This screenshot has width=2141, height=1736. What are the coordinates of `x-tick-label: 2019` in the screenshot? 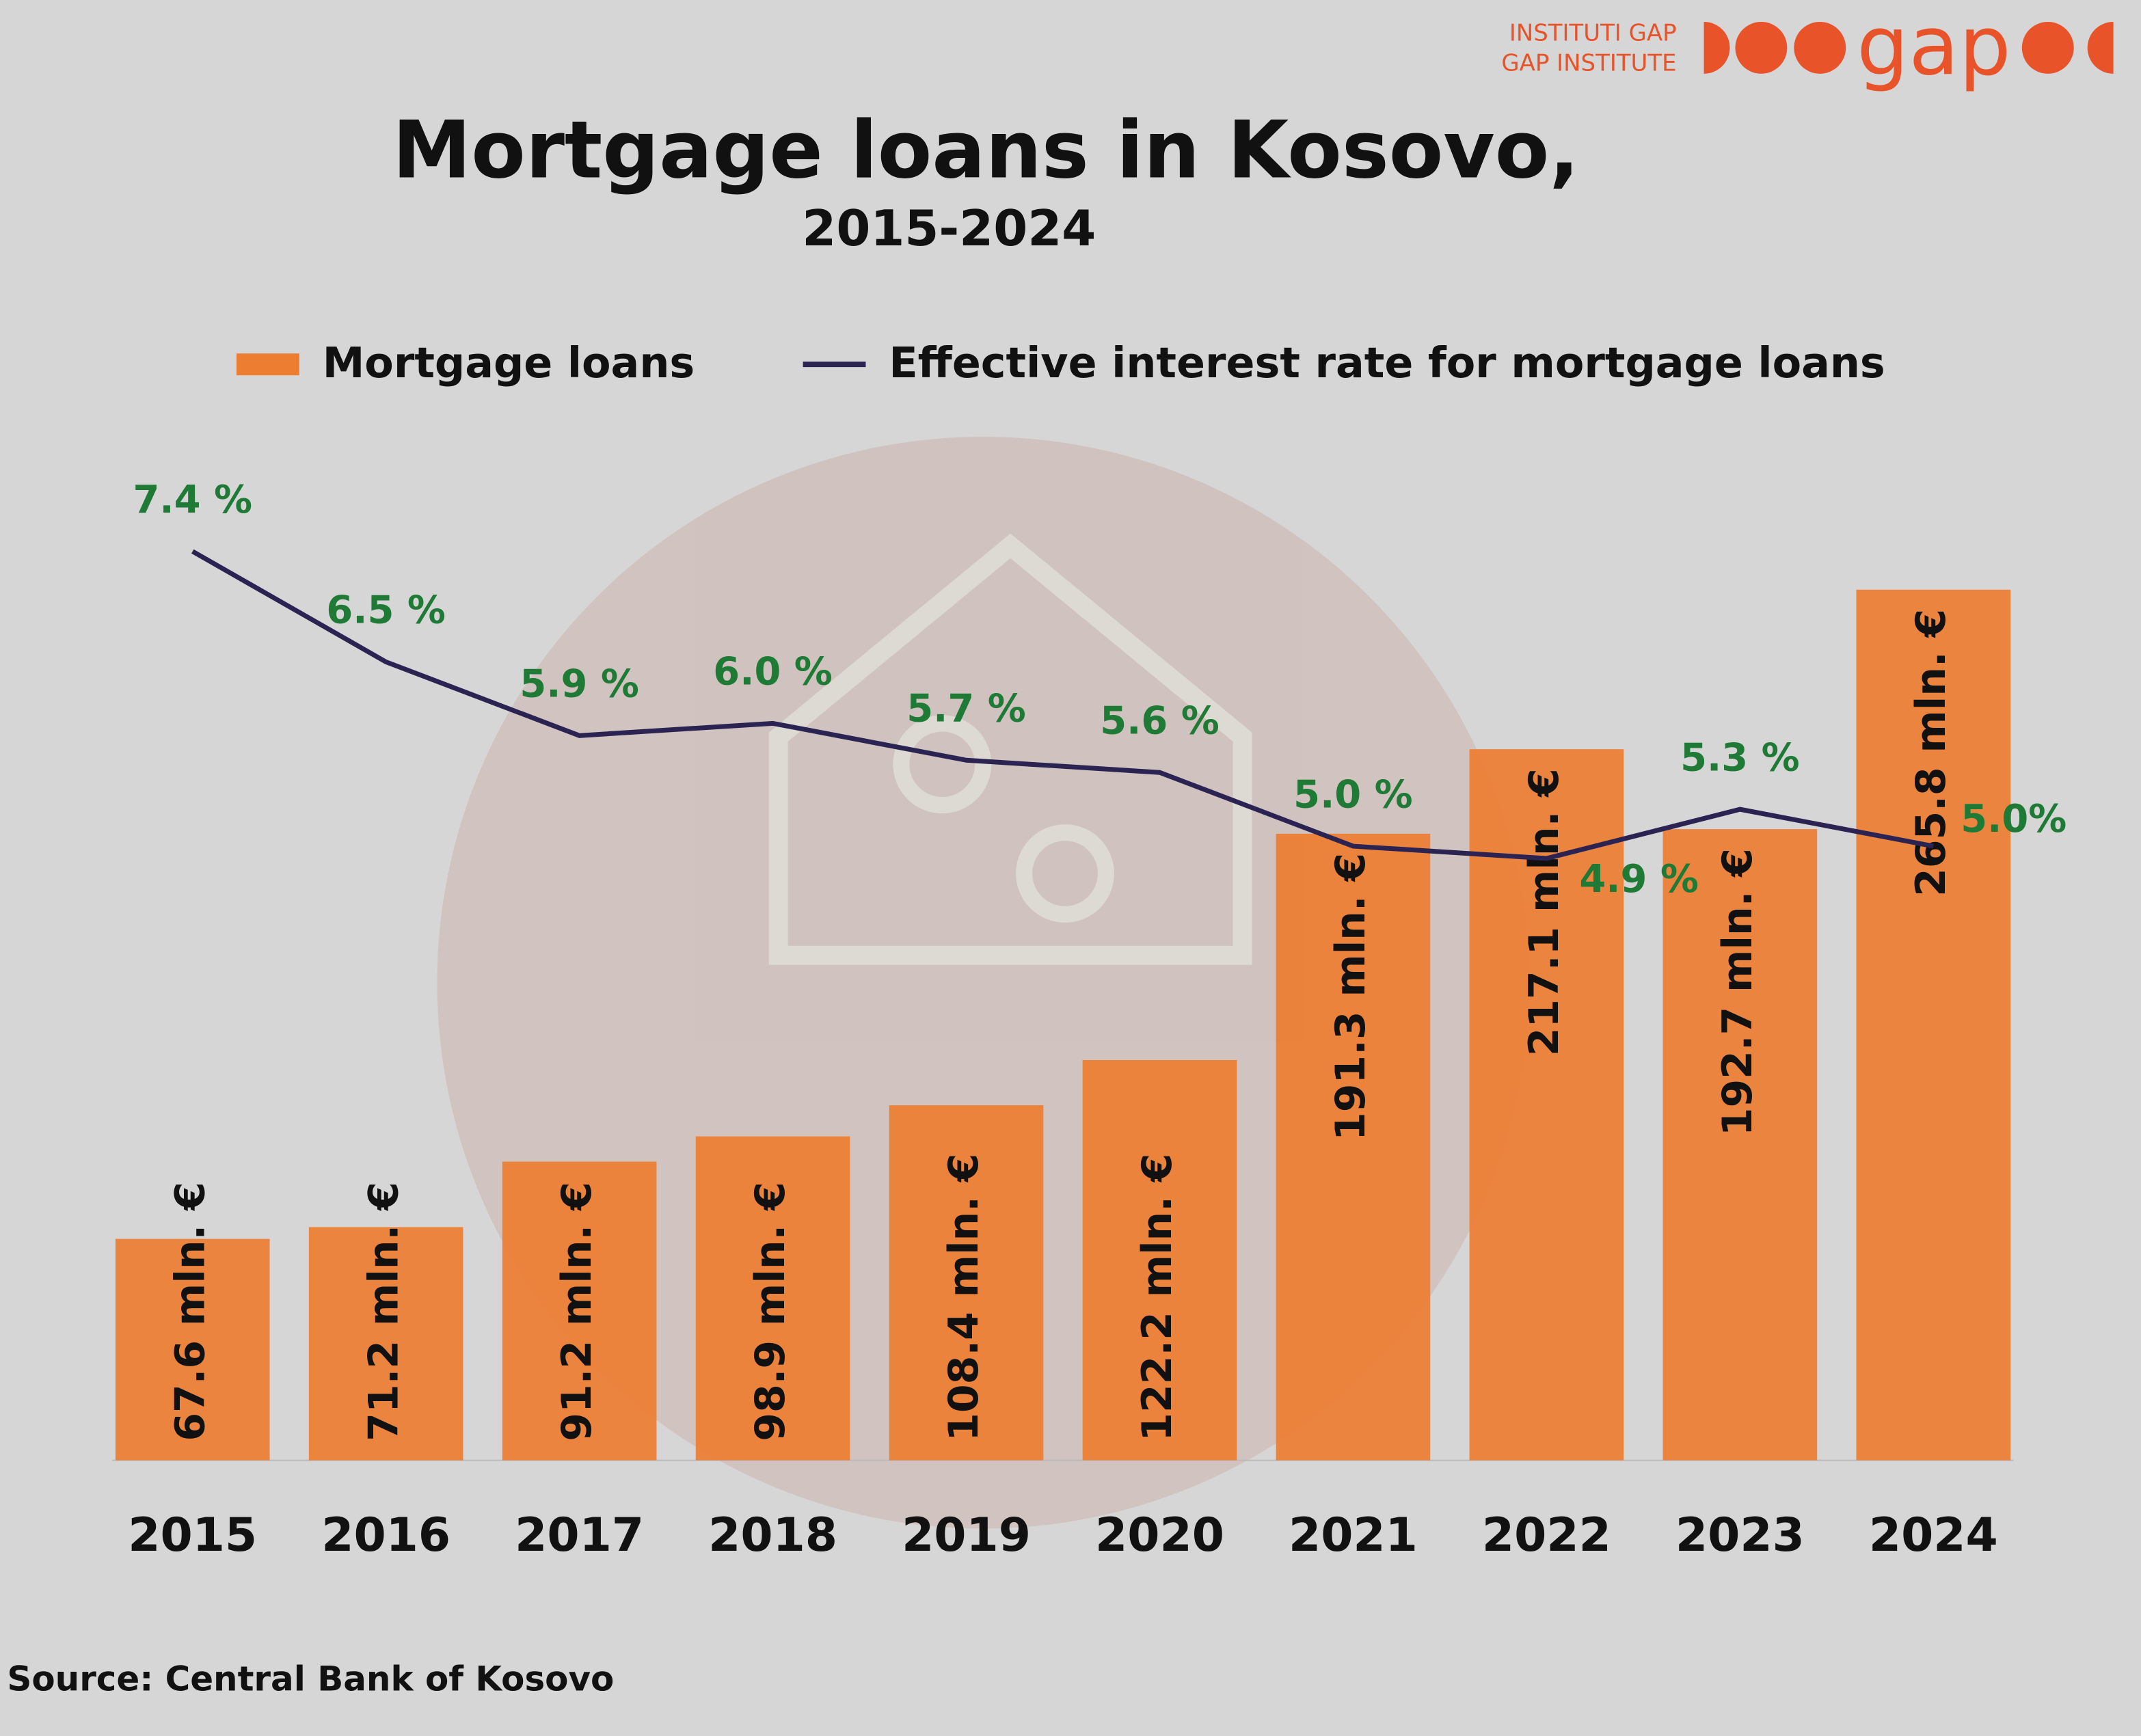 It's located at (966, 1535).